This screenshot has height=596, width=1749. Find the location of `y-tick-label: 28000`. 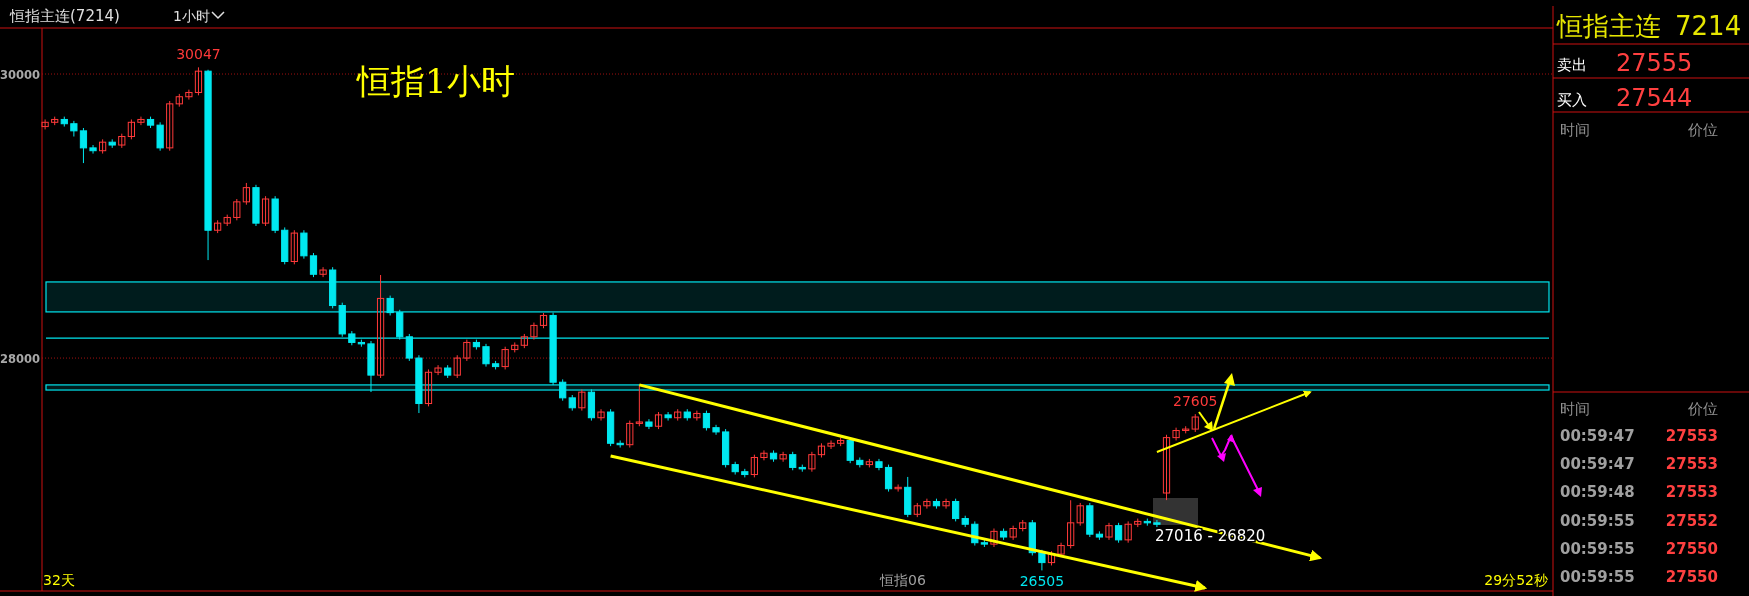

y-tick-label: 28000 is located at coordinates (20, 359).